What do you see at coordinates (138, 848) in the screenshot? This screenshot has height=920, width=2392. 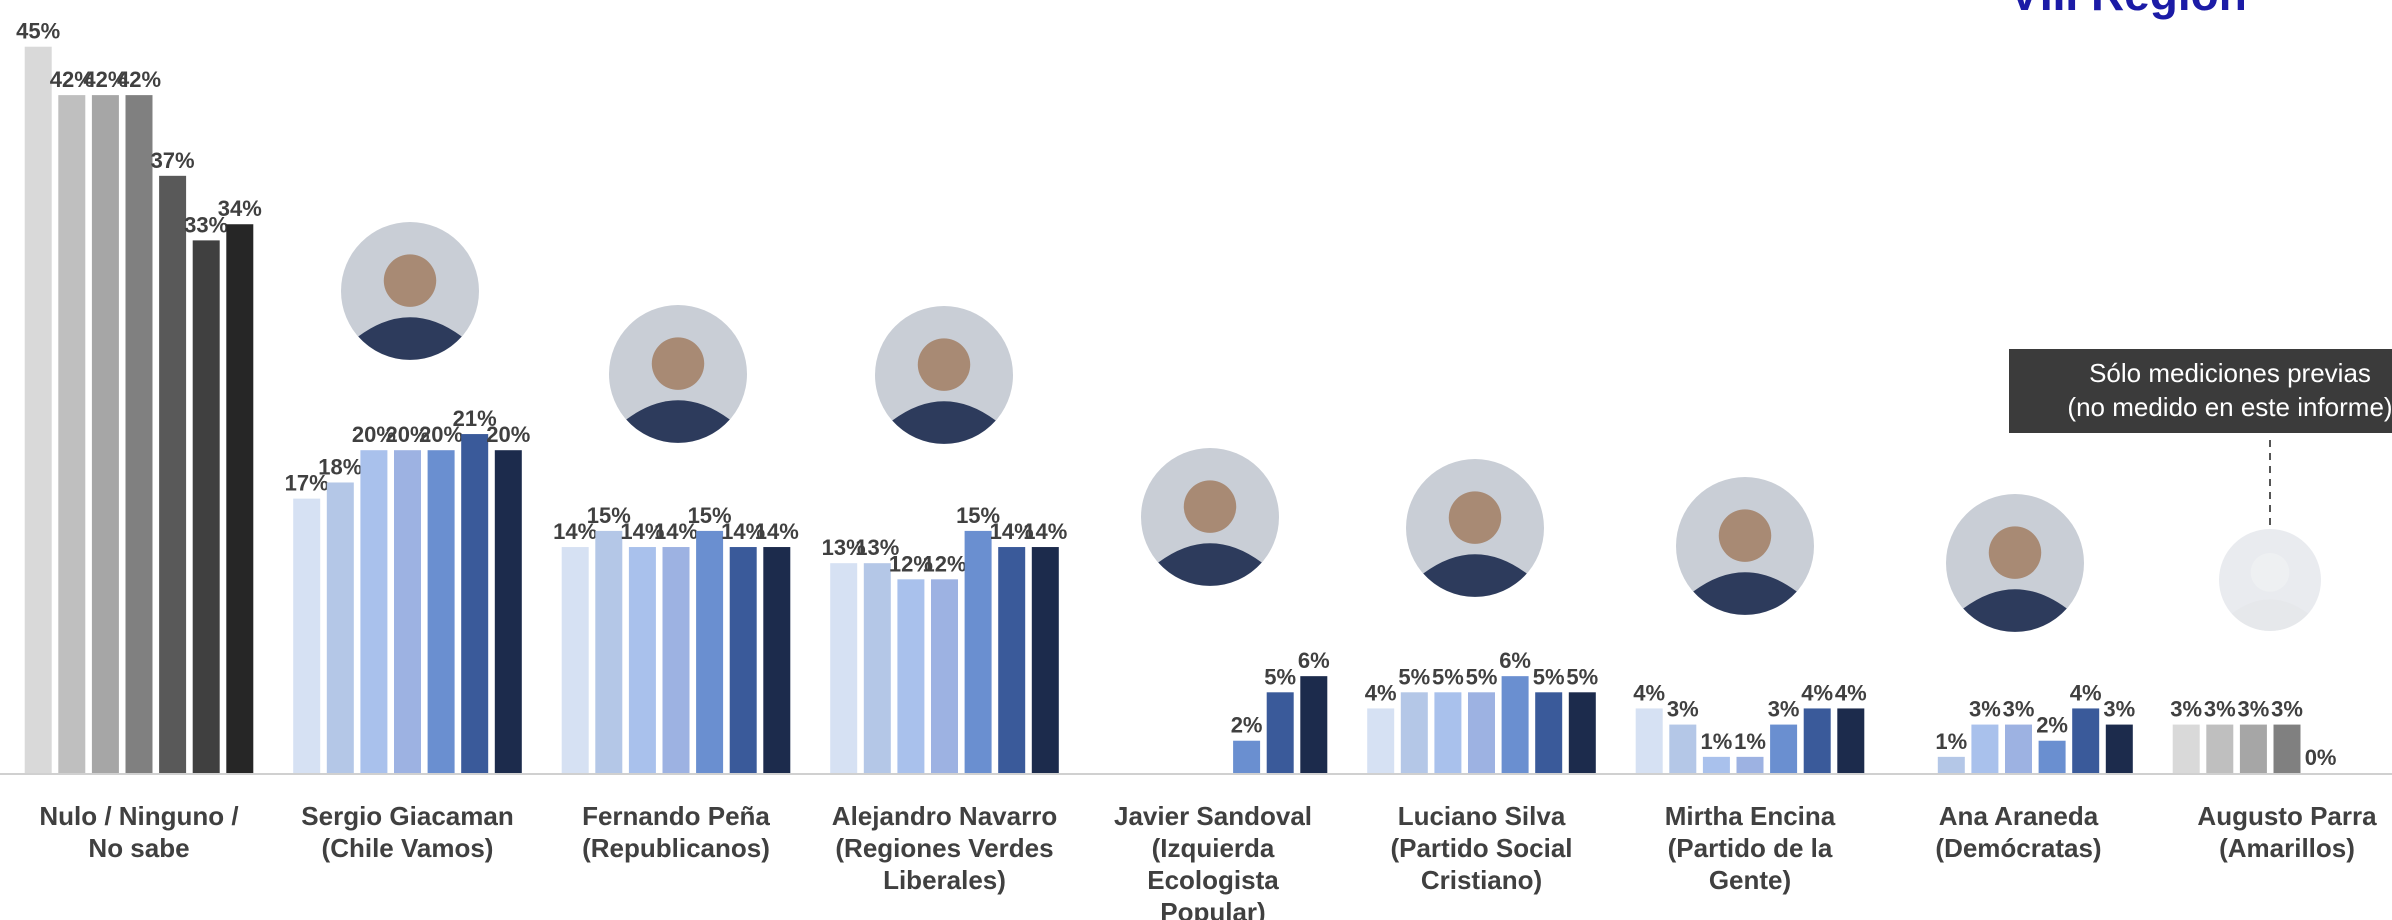 I see `category-label: No sabe` at bounding box center [138, 848].